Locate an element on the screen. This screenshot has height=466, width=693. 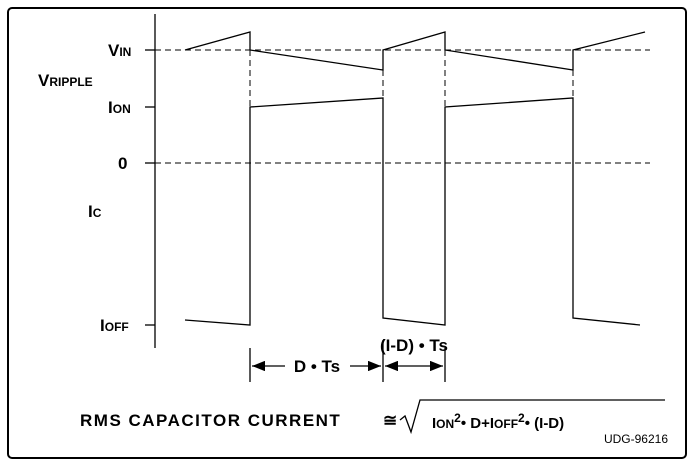
guides is located at coordinates (411, 78).